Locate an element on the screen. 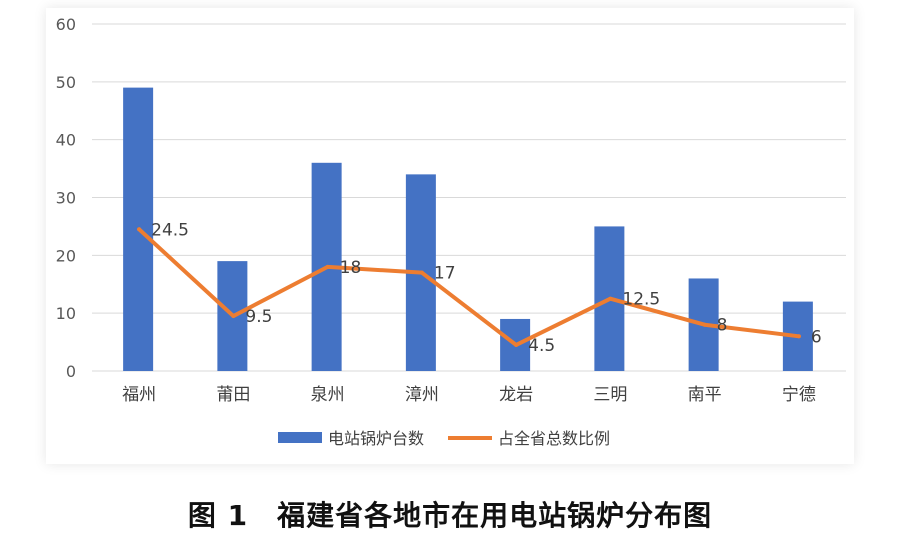  x-category-label: 漳州 is located at coordinates (422, 395).